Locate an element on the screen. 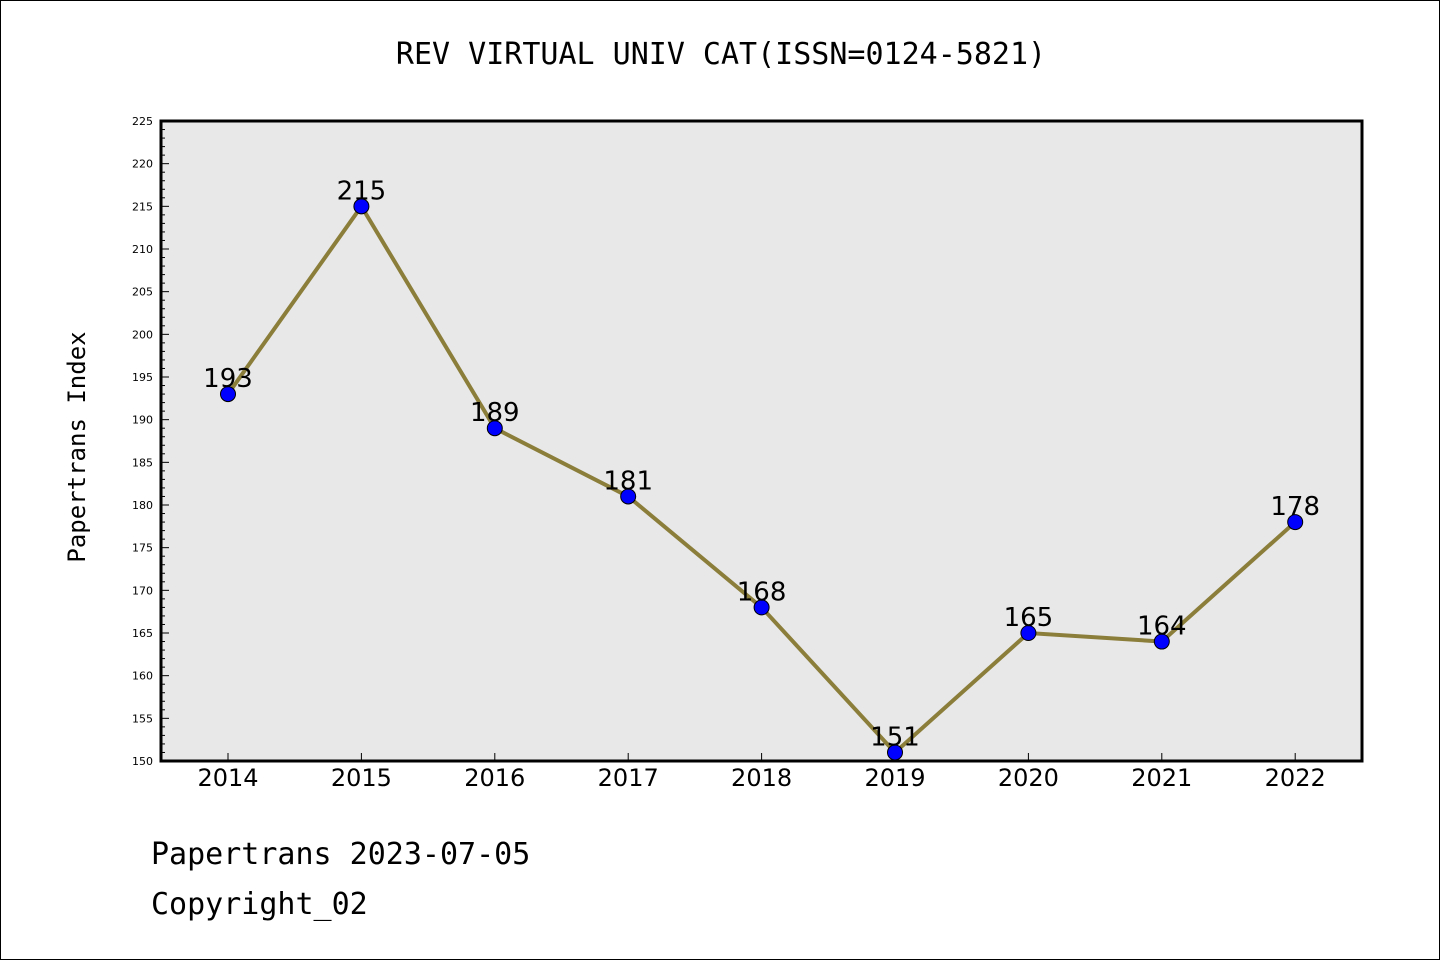 The image size is (1440, 961). data-label: 151 is located at coordinates (895, 737).